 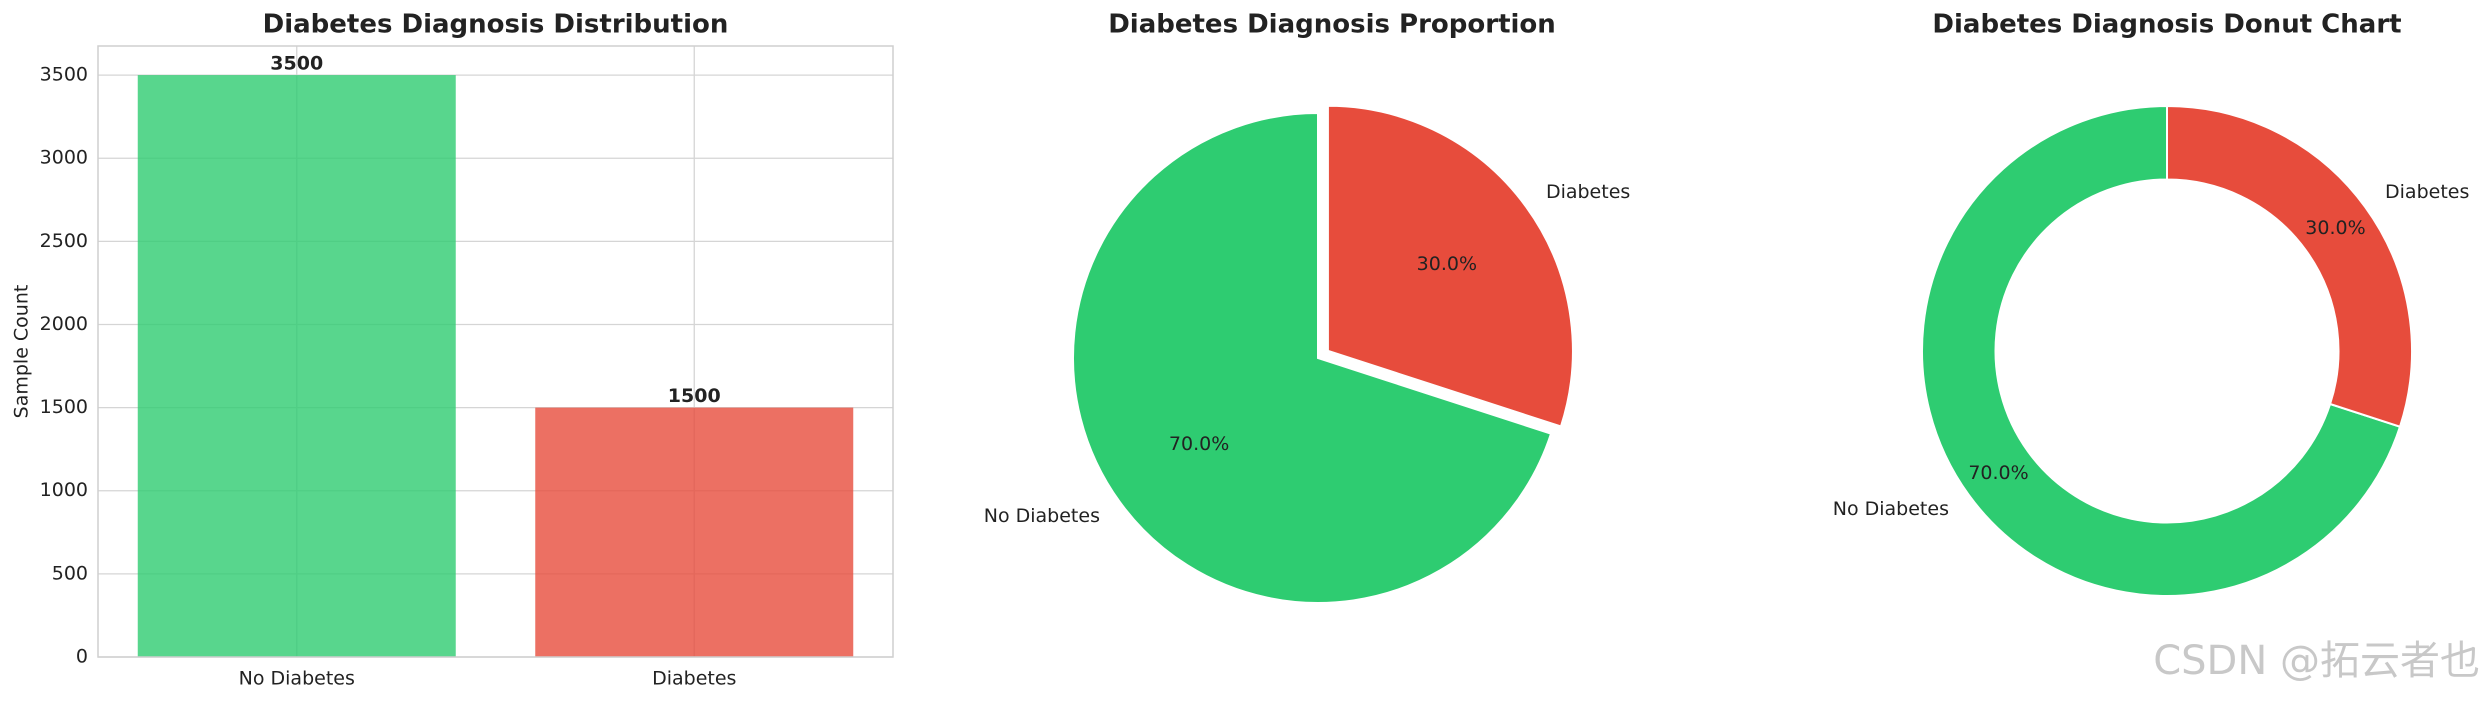 What do you see at coordinates (64, 158) in the screenshot?
I see `y-tick-label: 3000` at bounding box center [64, 158].